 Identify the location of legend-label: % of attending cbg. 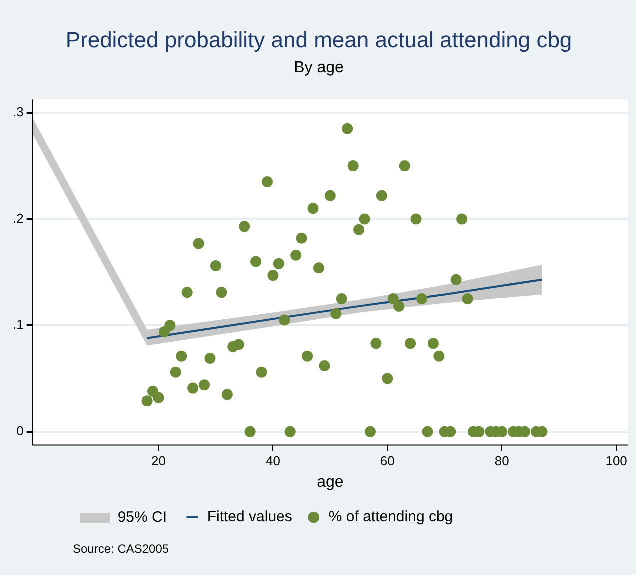
(391, 517).